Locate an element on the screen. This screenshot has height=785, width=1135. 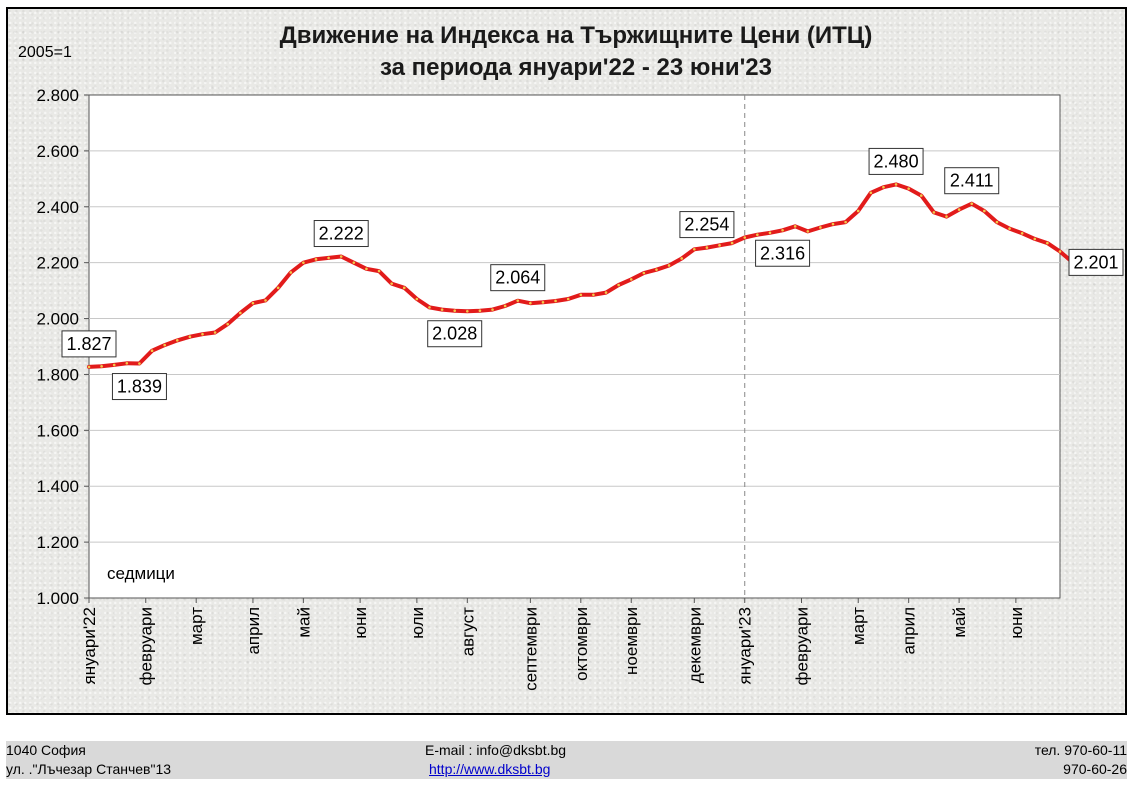
data-label: 2.064 is located at coordinates (517, 278).